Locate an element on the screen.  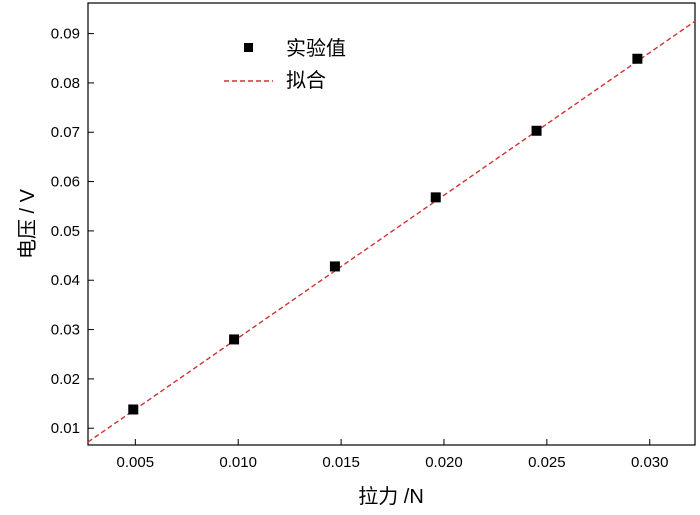
y-tick-label: 0.01 is located at coordinates (65, 428).